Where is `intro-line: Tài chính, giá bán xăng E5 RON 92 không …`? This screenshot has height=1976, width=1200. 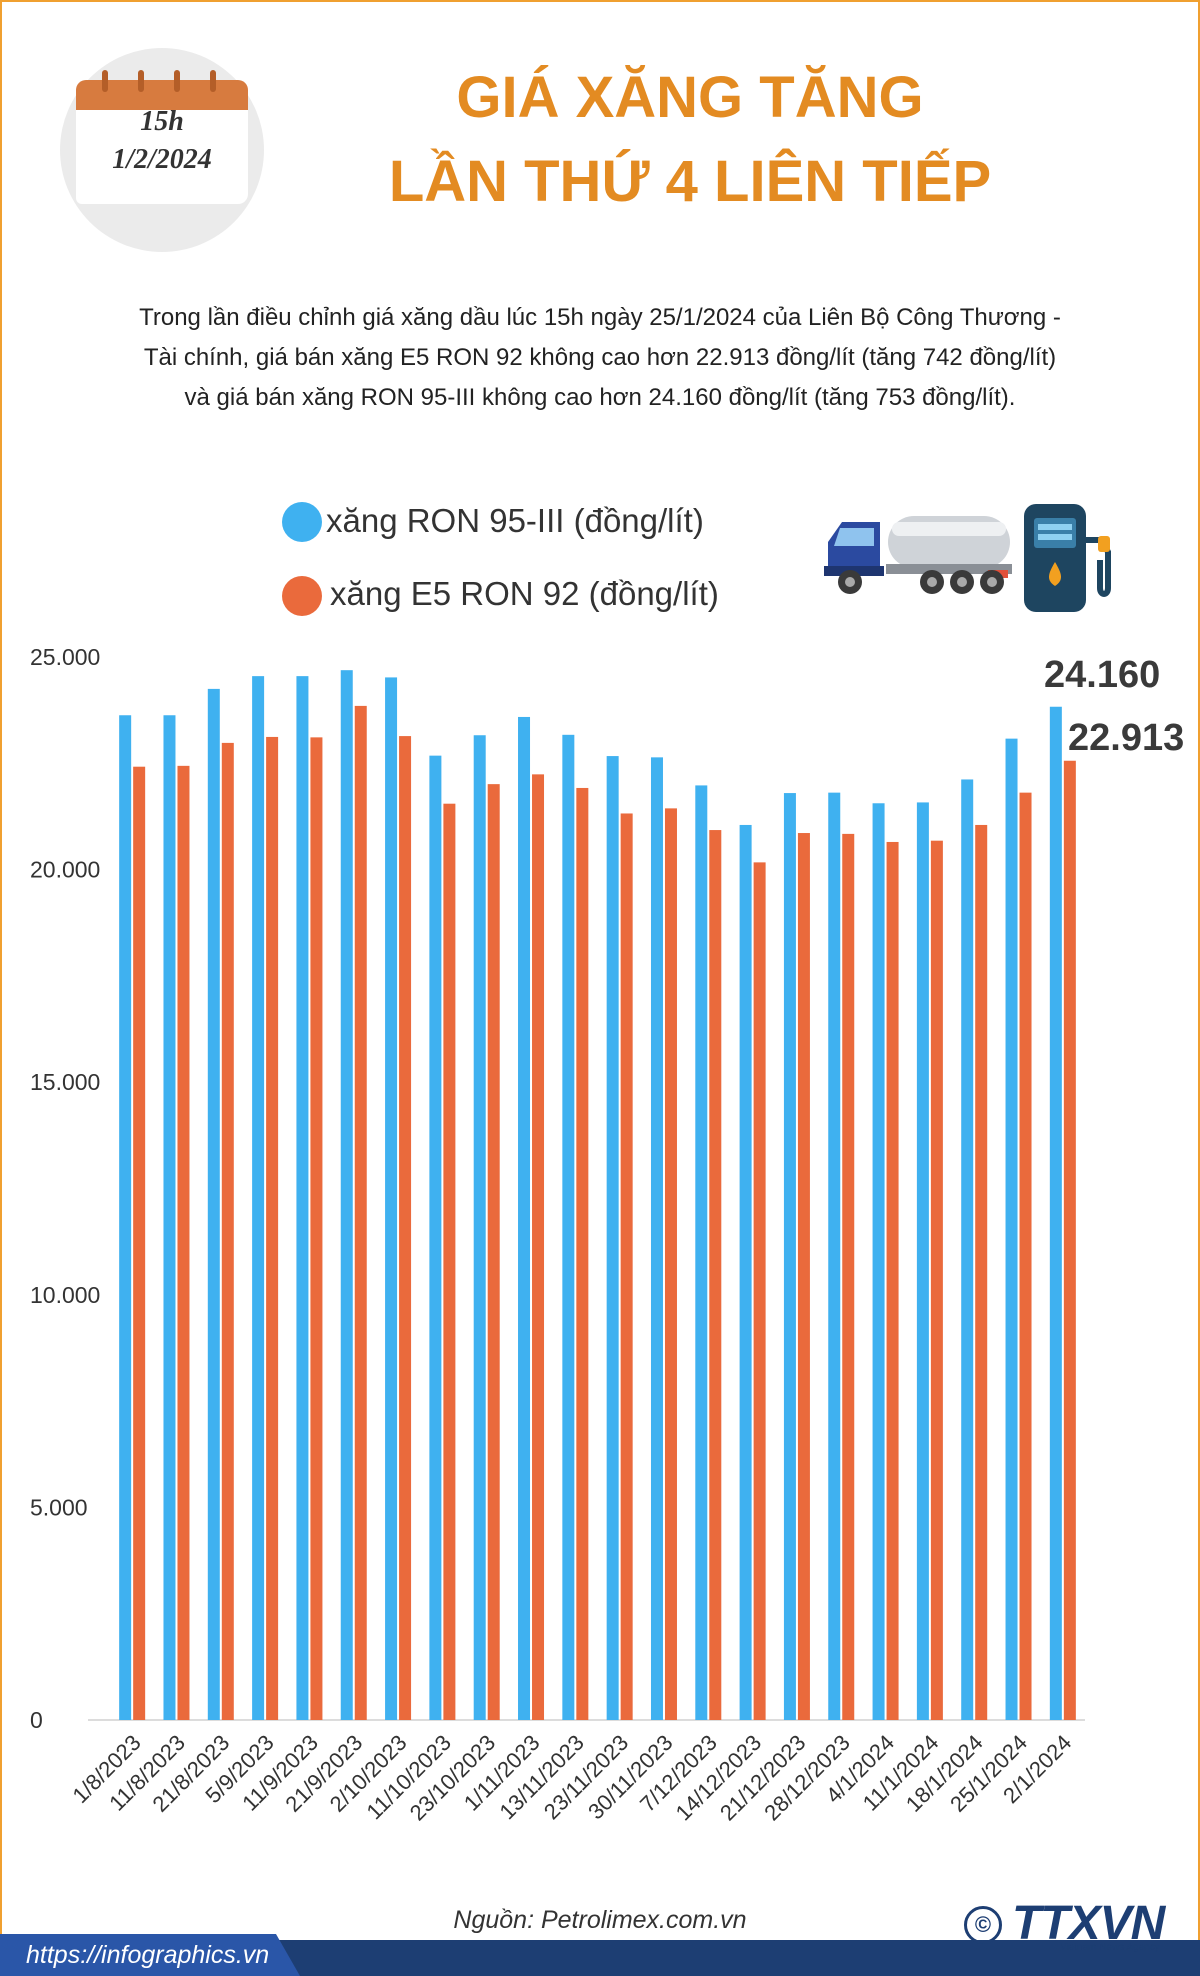
intro-line: Tài chính, giá bán xăng E5 RON 92 không … is located at coordinates (600, 357).